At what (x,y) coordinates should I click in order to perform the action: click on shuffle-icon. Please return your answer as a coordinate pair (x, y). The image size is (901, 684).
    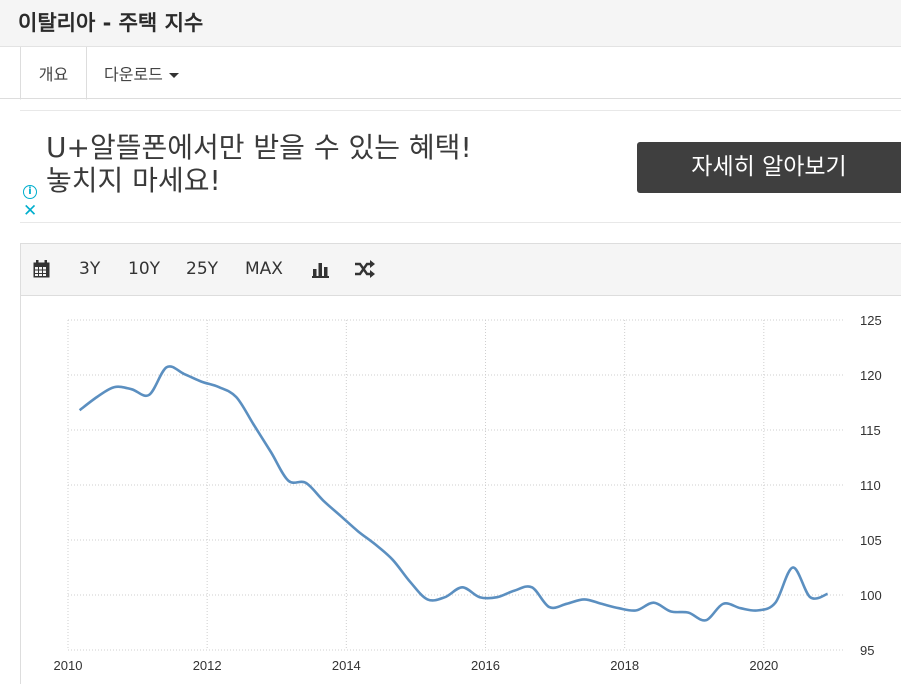
    Looking at the image, I should click on (365, 269).